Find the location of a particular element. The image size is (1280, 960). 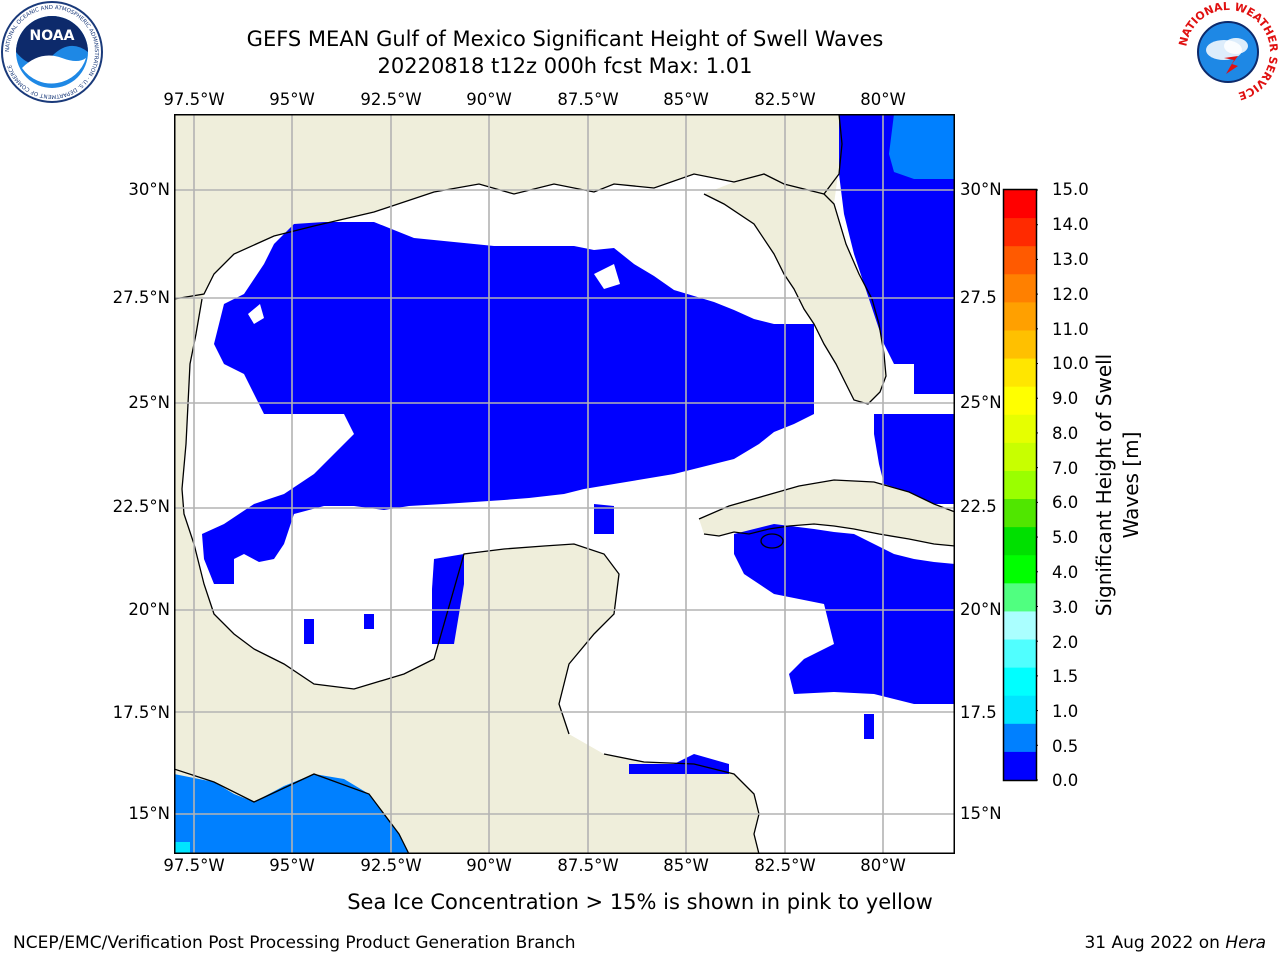

swell-atlantic-high is located at coordinates (922, 146).